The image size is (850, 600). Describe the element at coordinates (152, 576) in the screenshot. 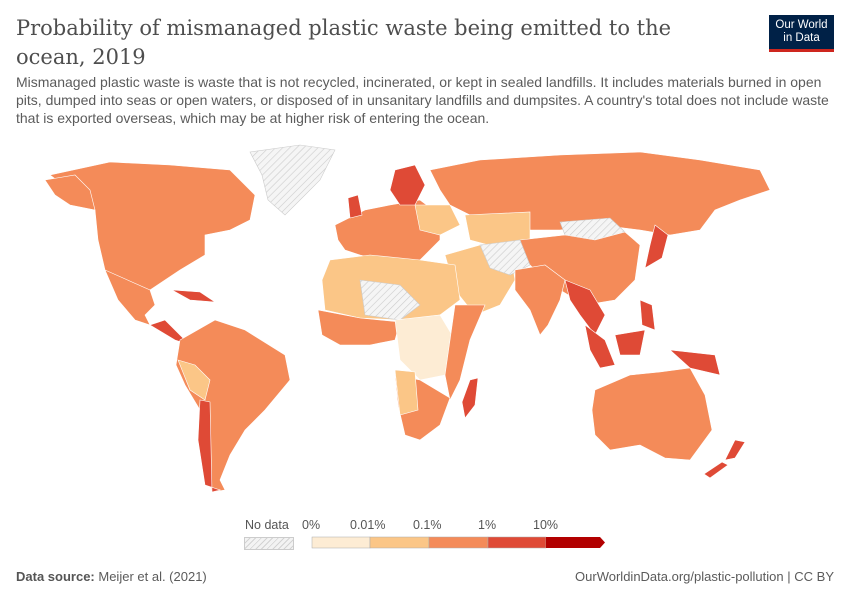

I see `source-text: Meijer et al. (2021)` at that location.